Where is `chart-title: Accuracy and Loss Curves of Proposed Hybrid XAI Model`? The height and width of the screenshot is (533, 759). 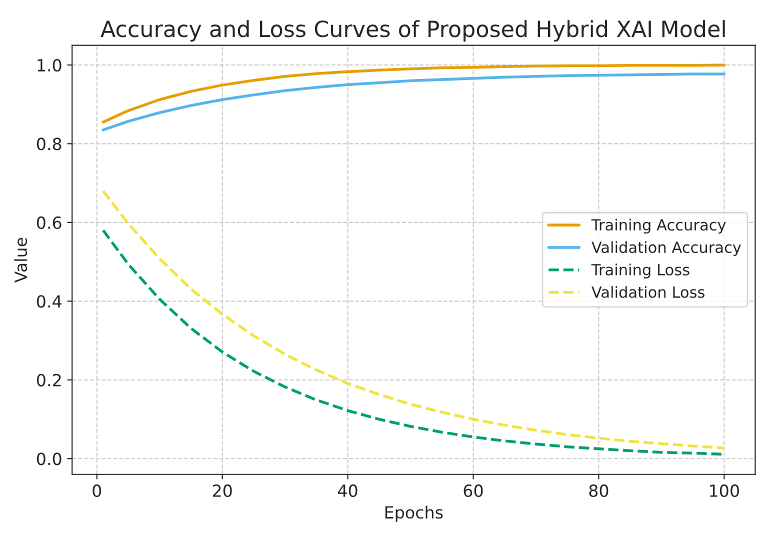
chart-title: Accuracy and Loss Curves of Proposed Hybrid XAI Model is located at coordinates (412, 31).